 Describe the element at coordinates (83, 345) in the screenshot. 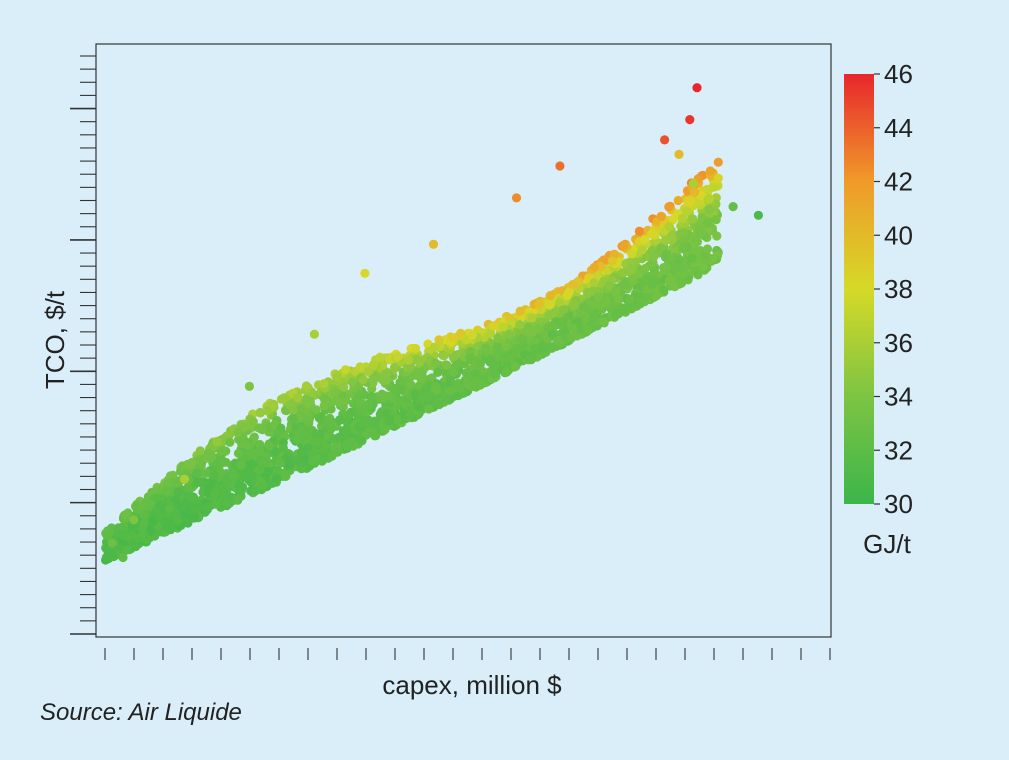

I see `y-axis-ticks` at that location.